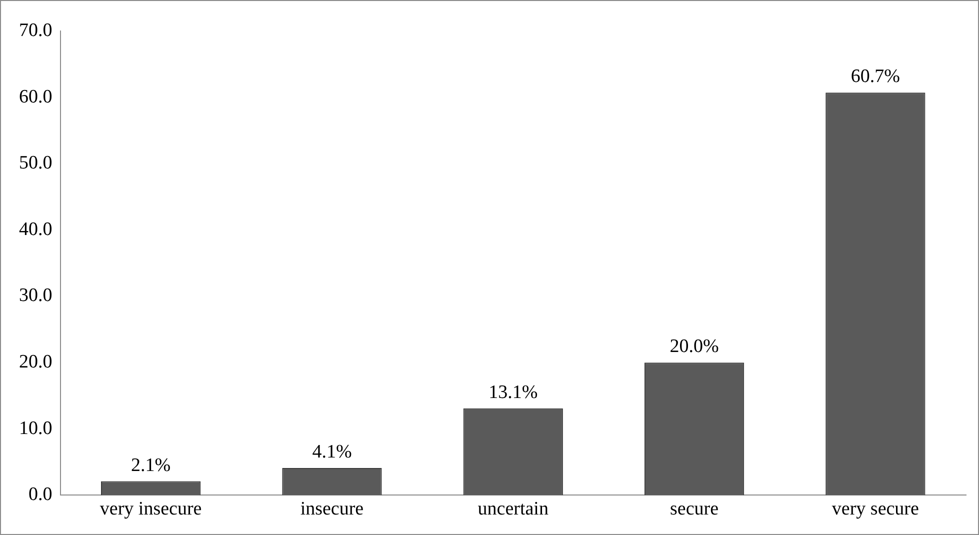  Describe the element at coordinates (35, 97) in the screenshot. I see `y-tick-label: 60.0` at that location.